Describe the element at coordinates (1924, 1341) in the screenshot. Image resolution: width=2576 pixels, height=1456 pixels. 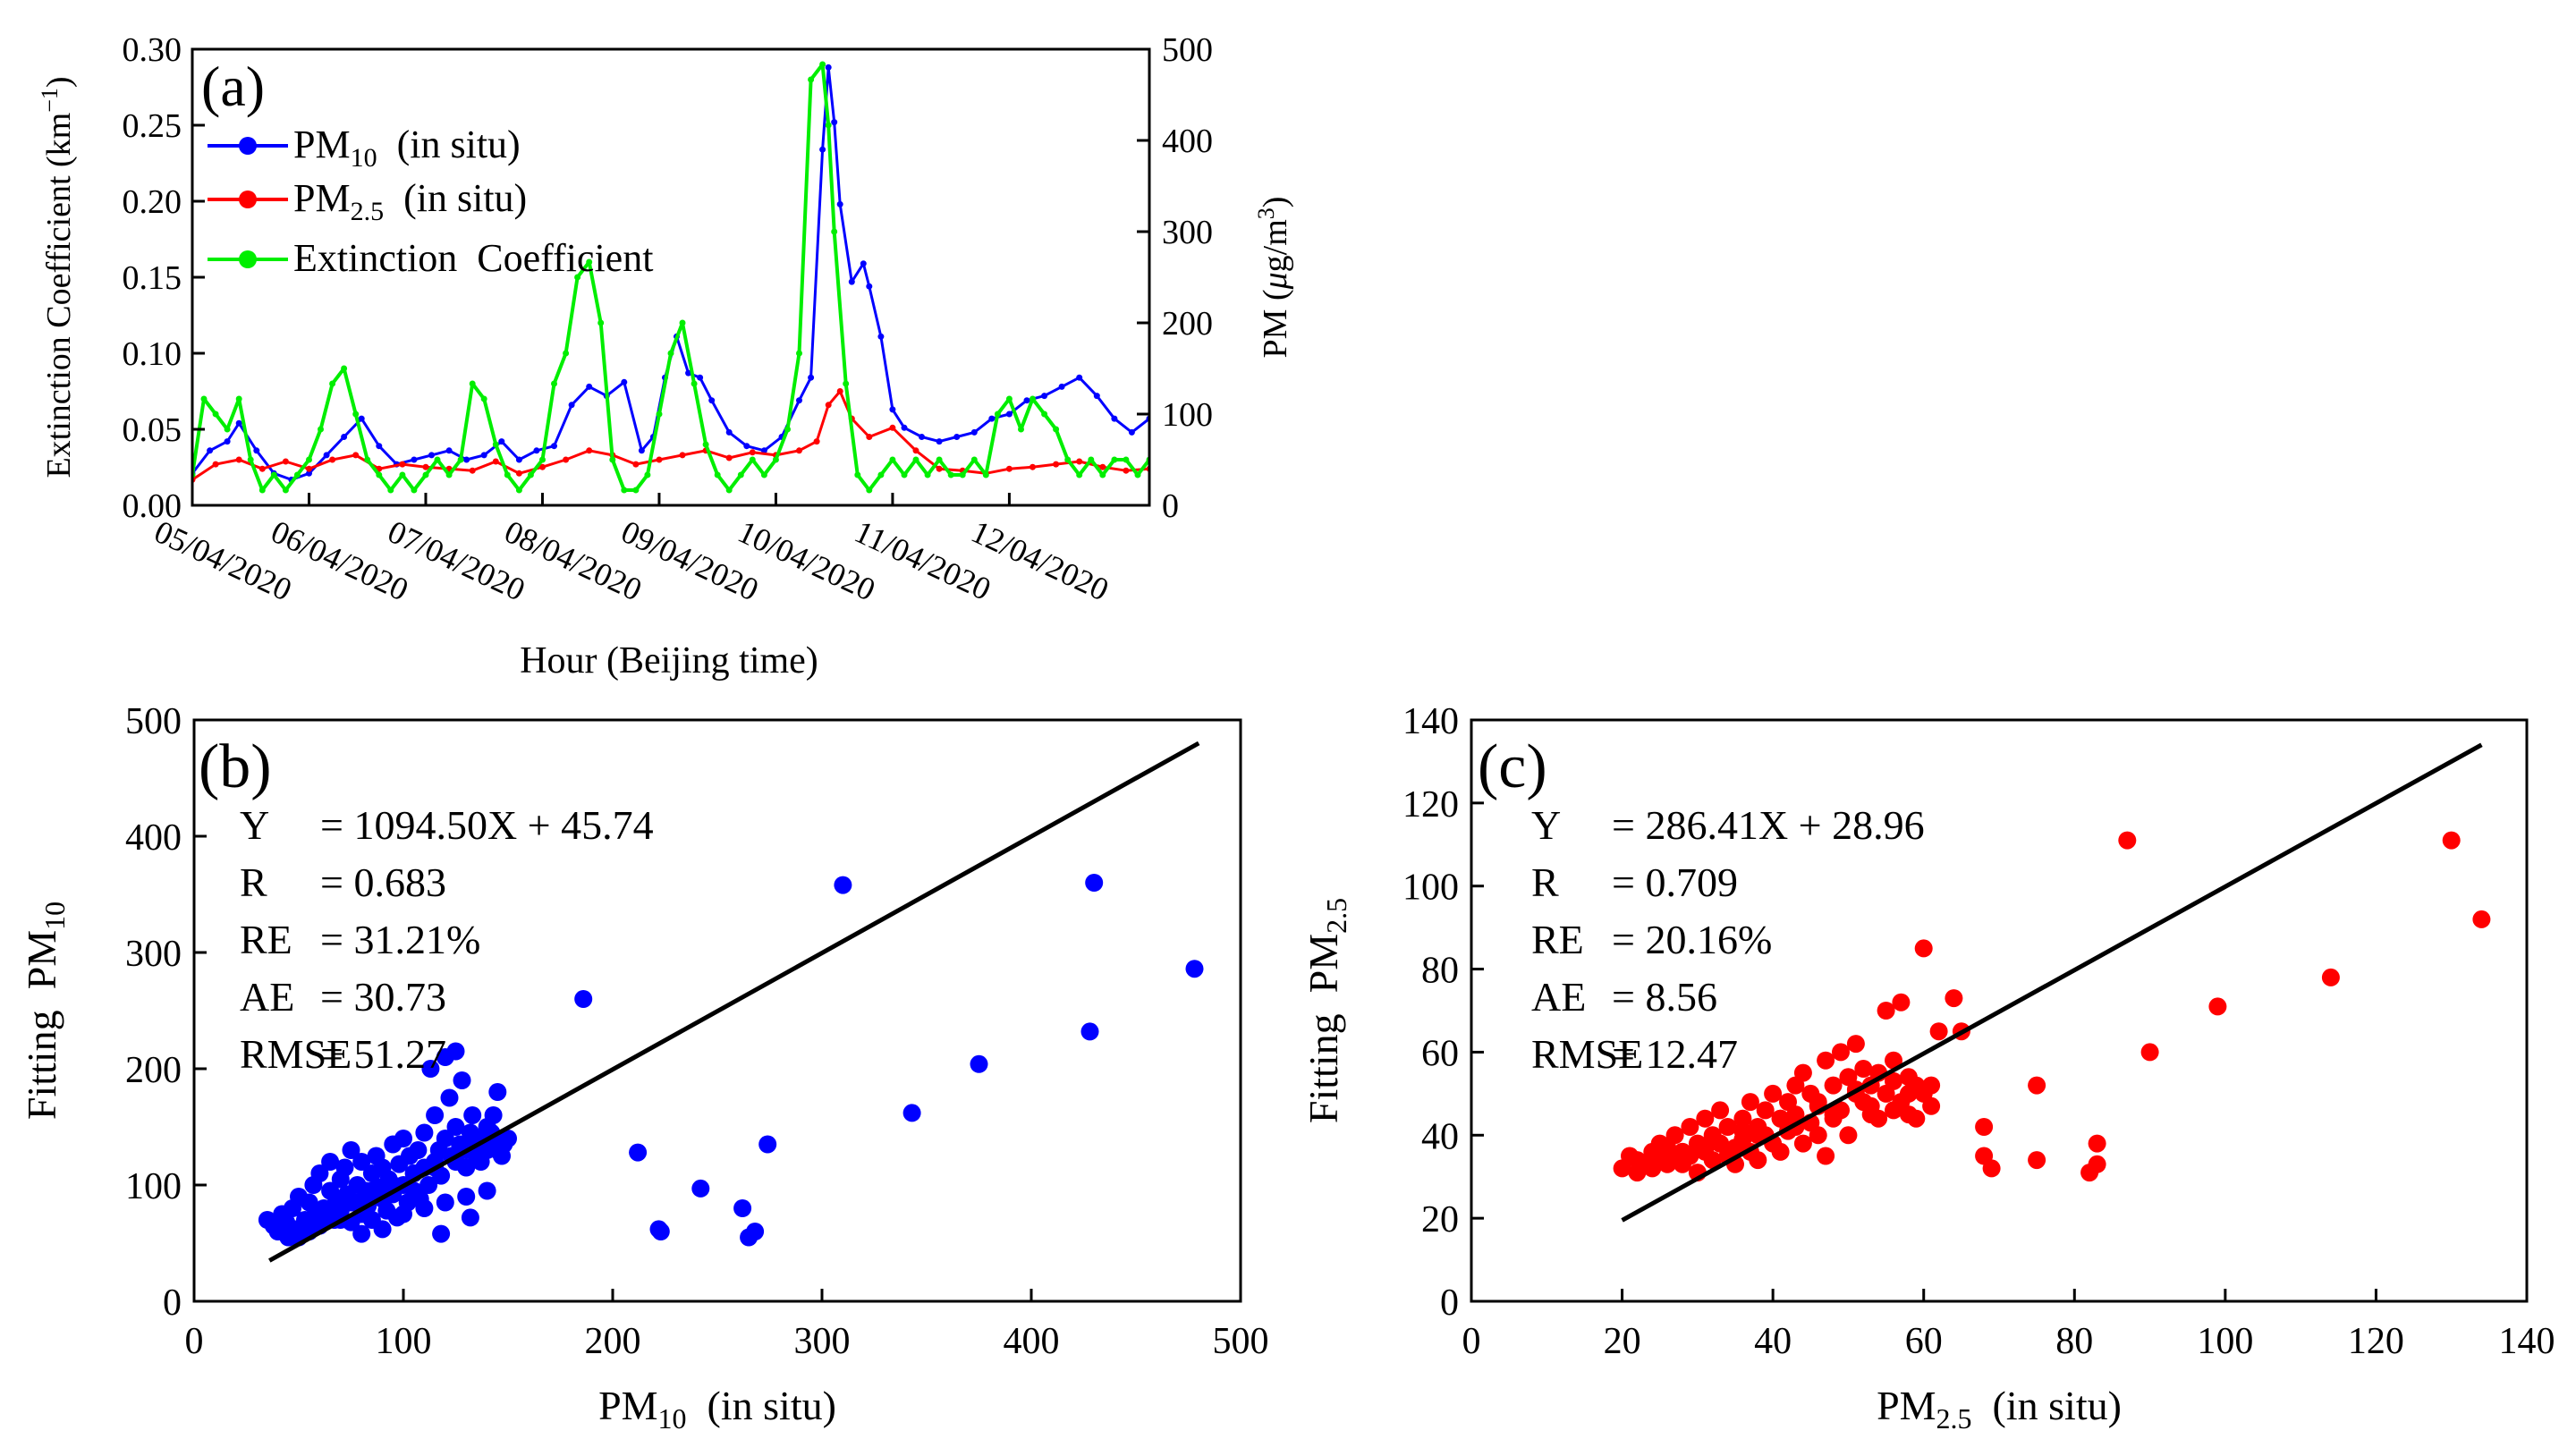
I see `panel-c-x-tick-label: 60` at that location.